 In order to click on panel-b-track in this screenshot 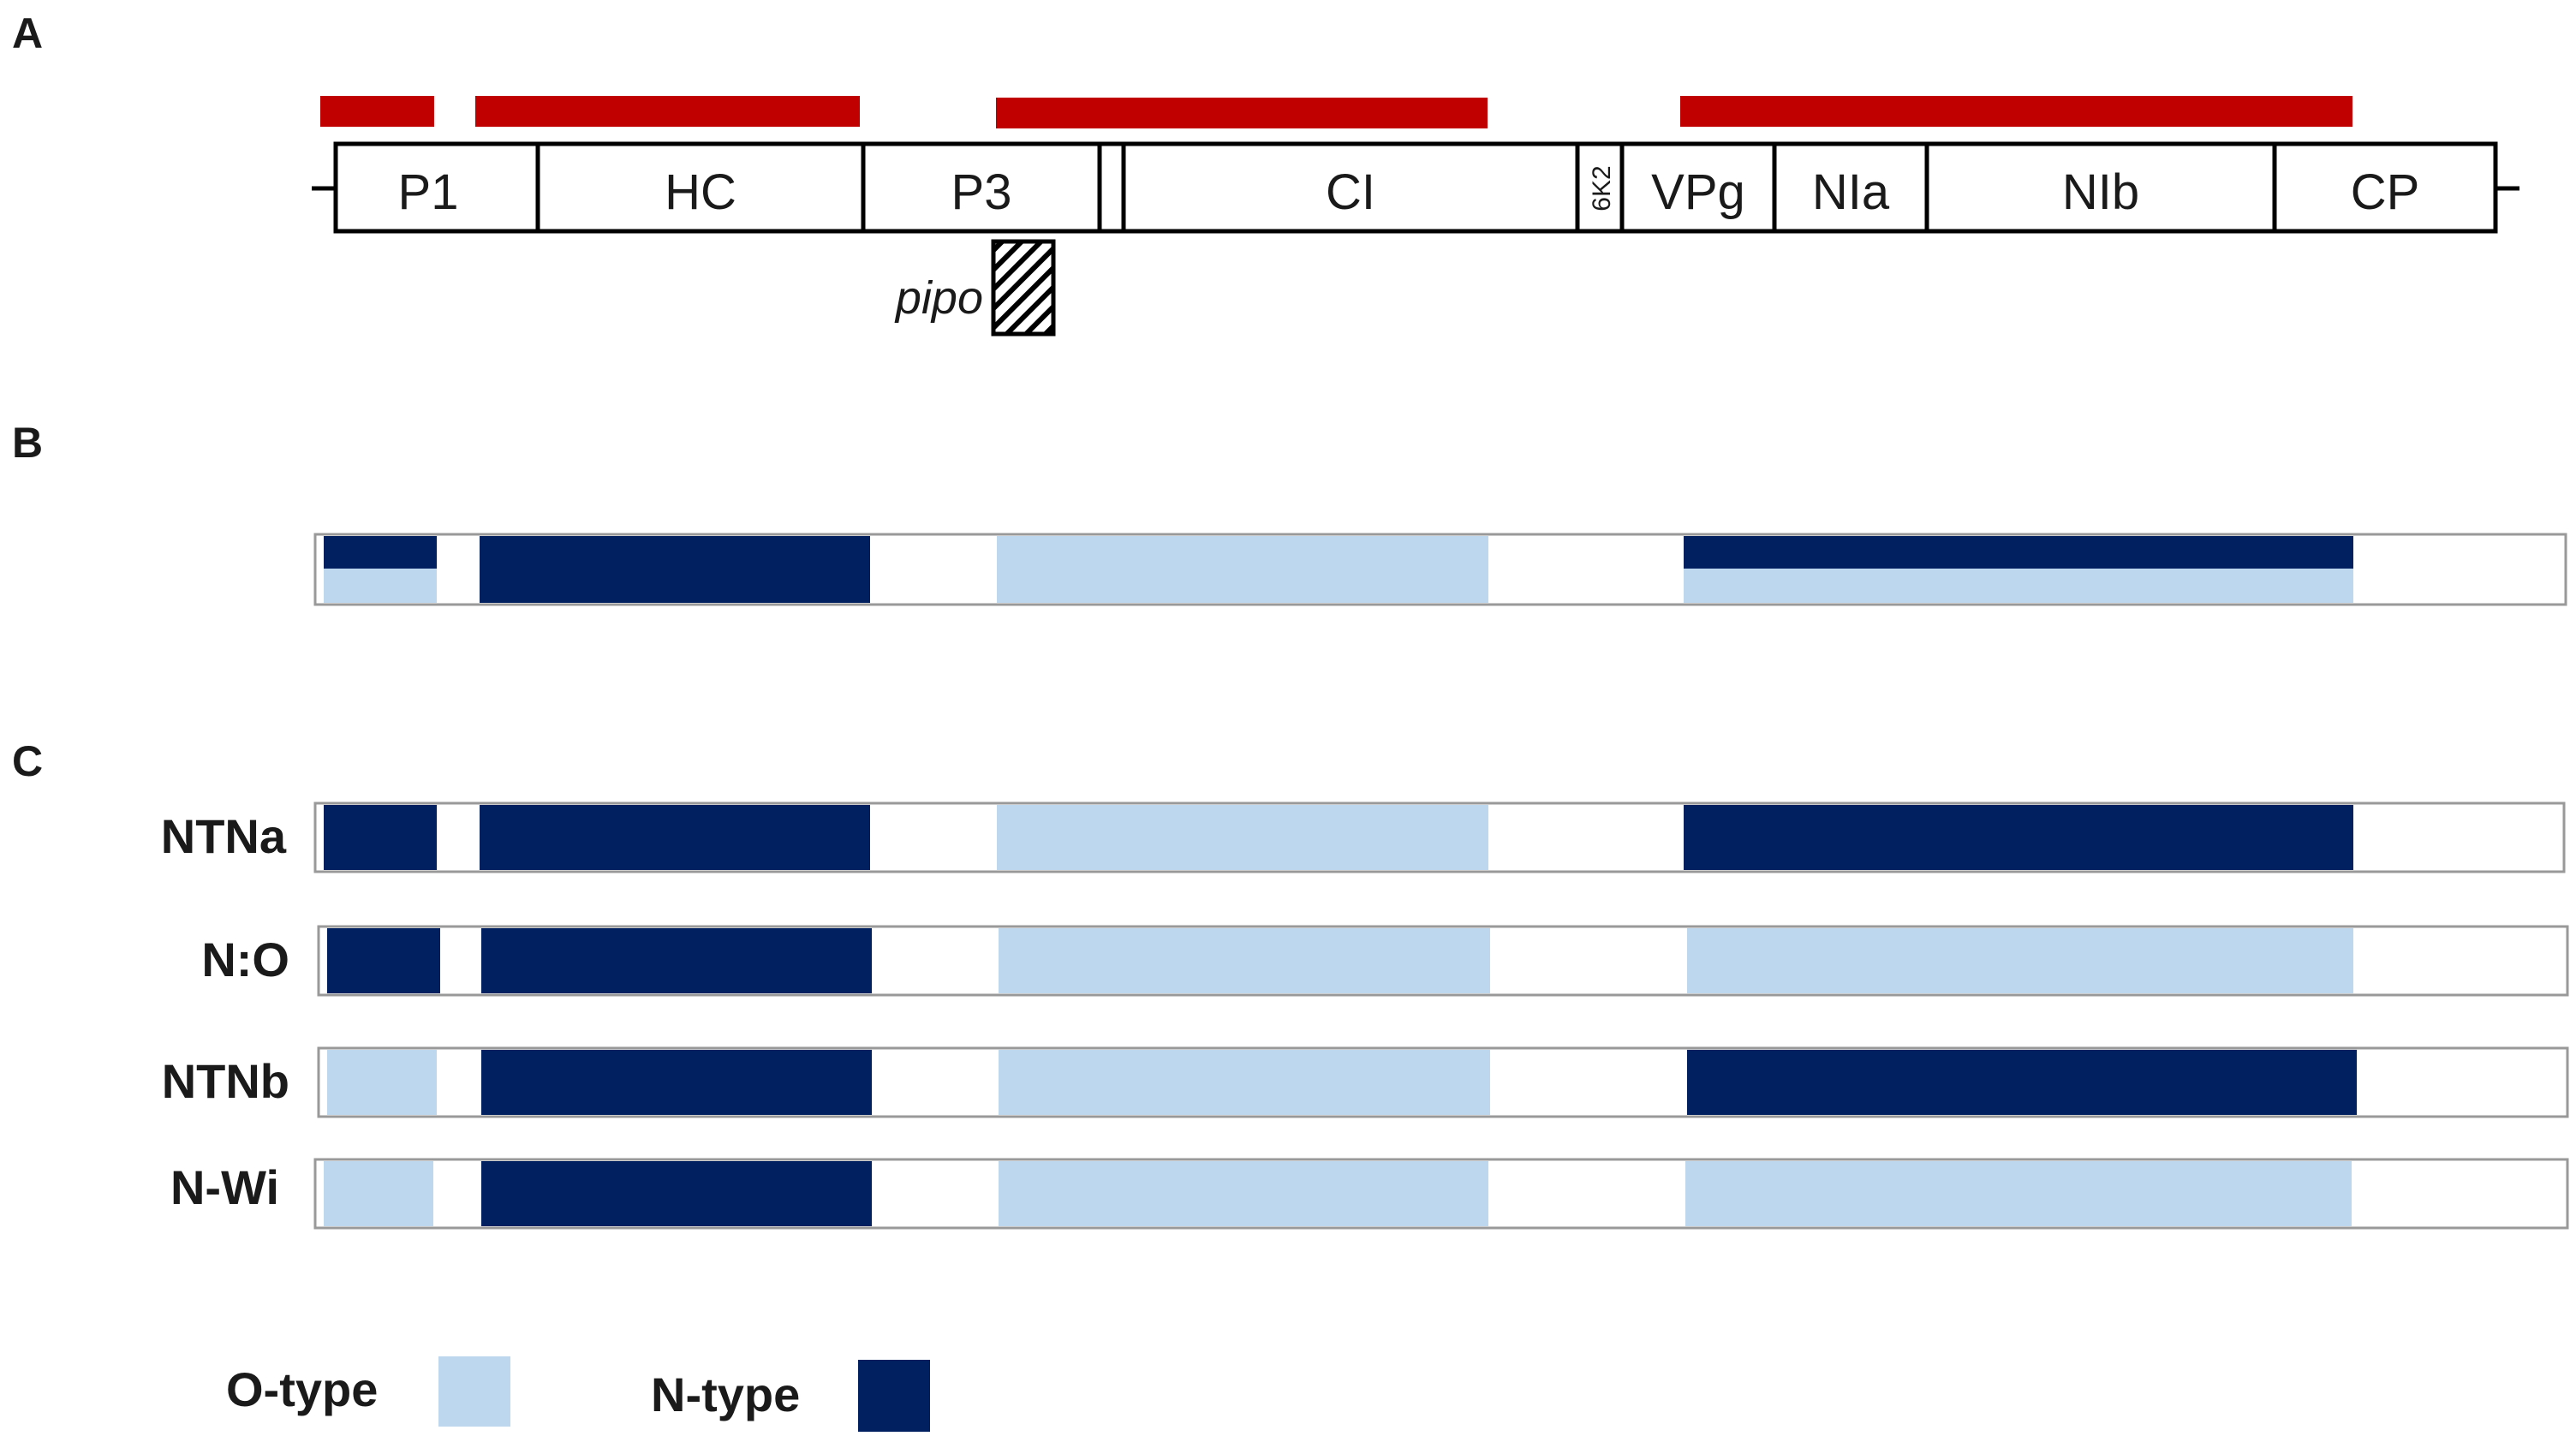, I will do `click(1440, 569)`.